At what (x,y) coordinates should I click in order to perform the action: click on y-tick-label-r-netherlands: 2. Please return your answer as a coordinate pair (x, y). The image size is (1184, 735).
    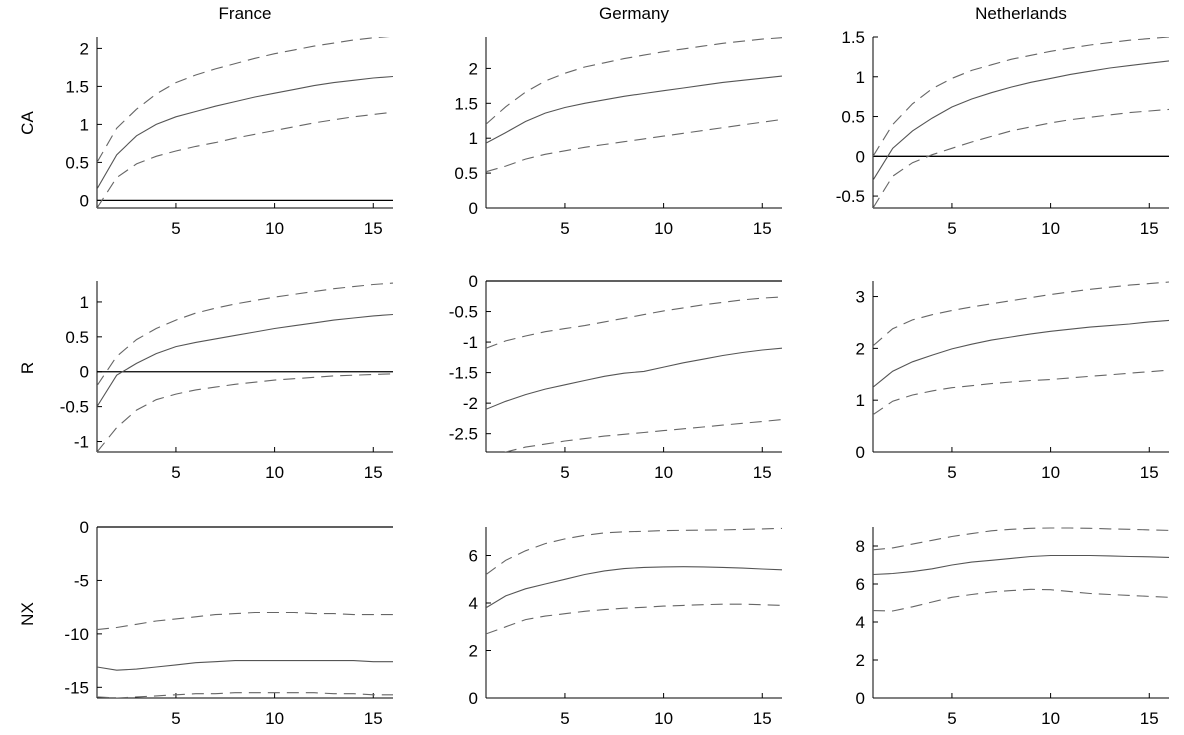
    Looking at the image, I should click on (860, 348).